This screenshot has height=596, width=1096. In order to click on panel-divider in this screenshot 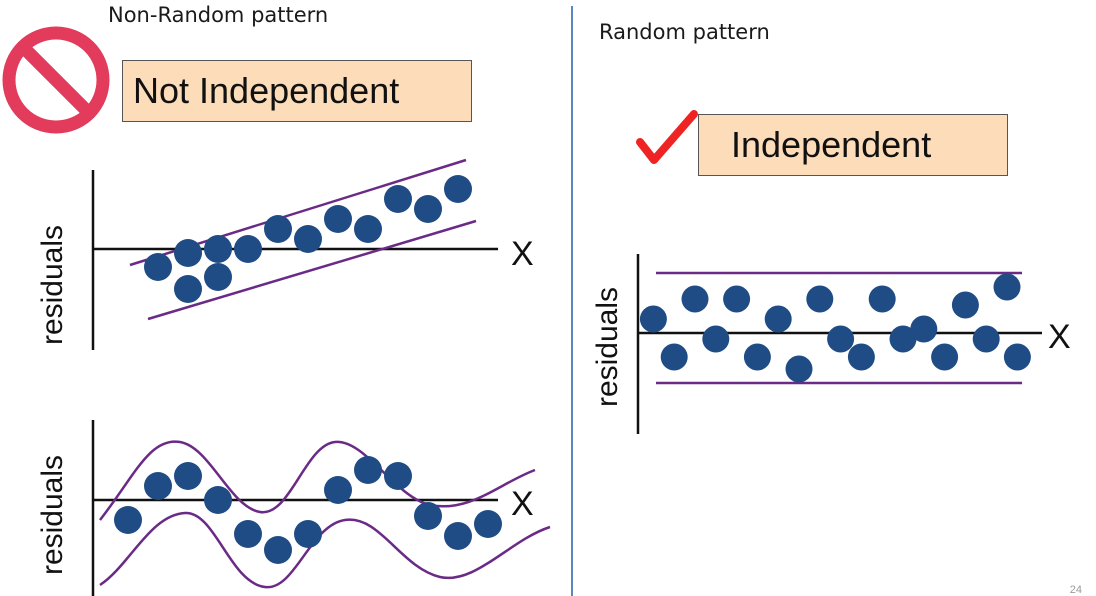, I will do `click(572, 301)`.